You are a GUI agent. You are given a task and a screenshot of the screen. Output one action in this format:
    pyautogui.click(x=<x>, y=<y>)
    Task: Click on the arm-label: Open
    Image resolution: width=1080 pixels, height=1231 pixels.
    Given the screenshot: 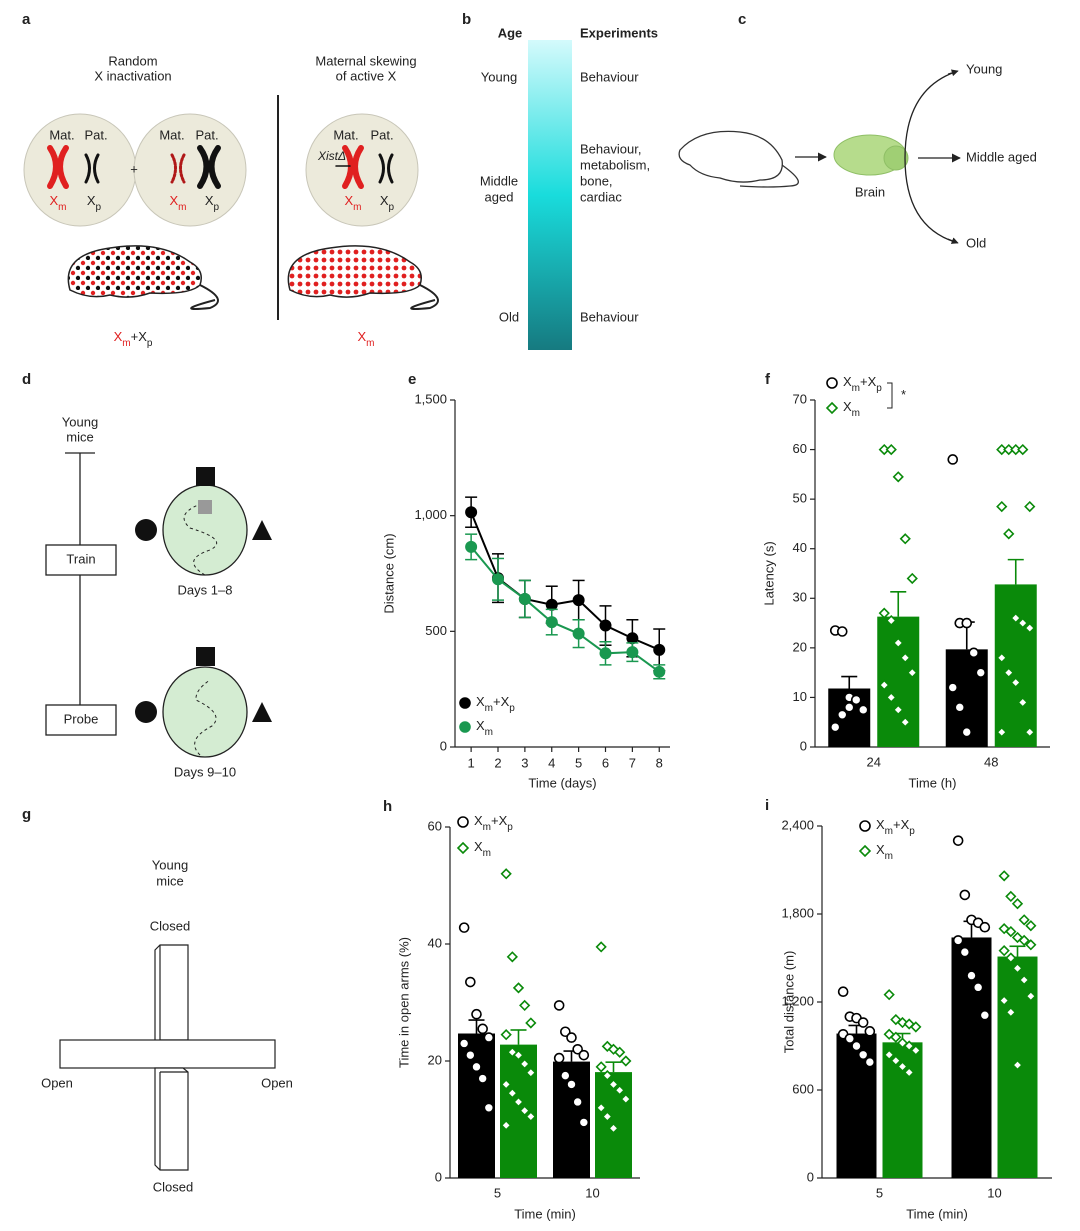 What is the action you would take?
    pyautogui.click(x=277, y=1082)
    